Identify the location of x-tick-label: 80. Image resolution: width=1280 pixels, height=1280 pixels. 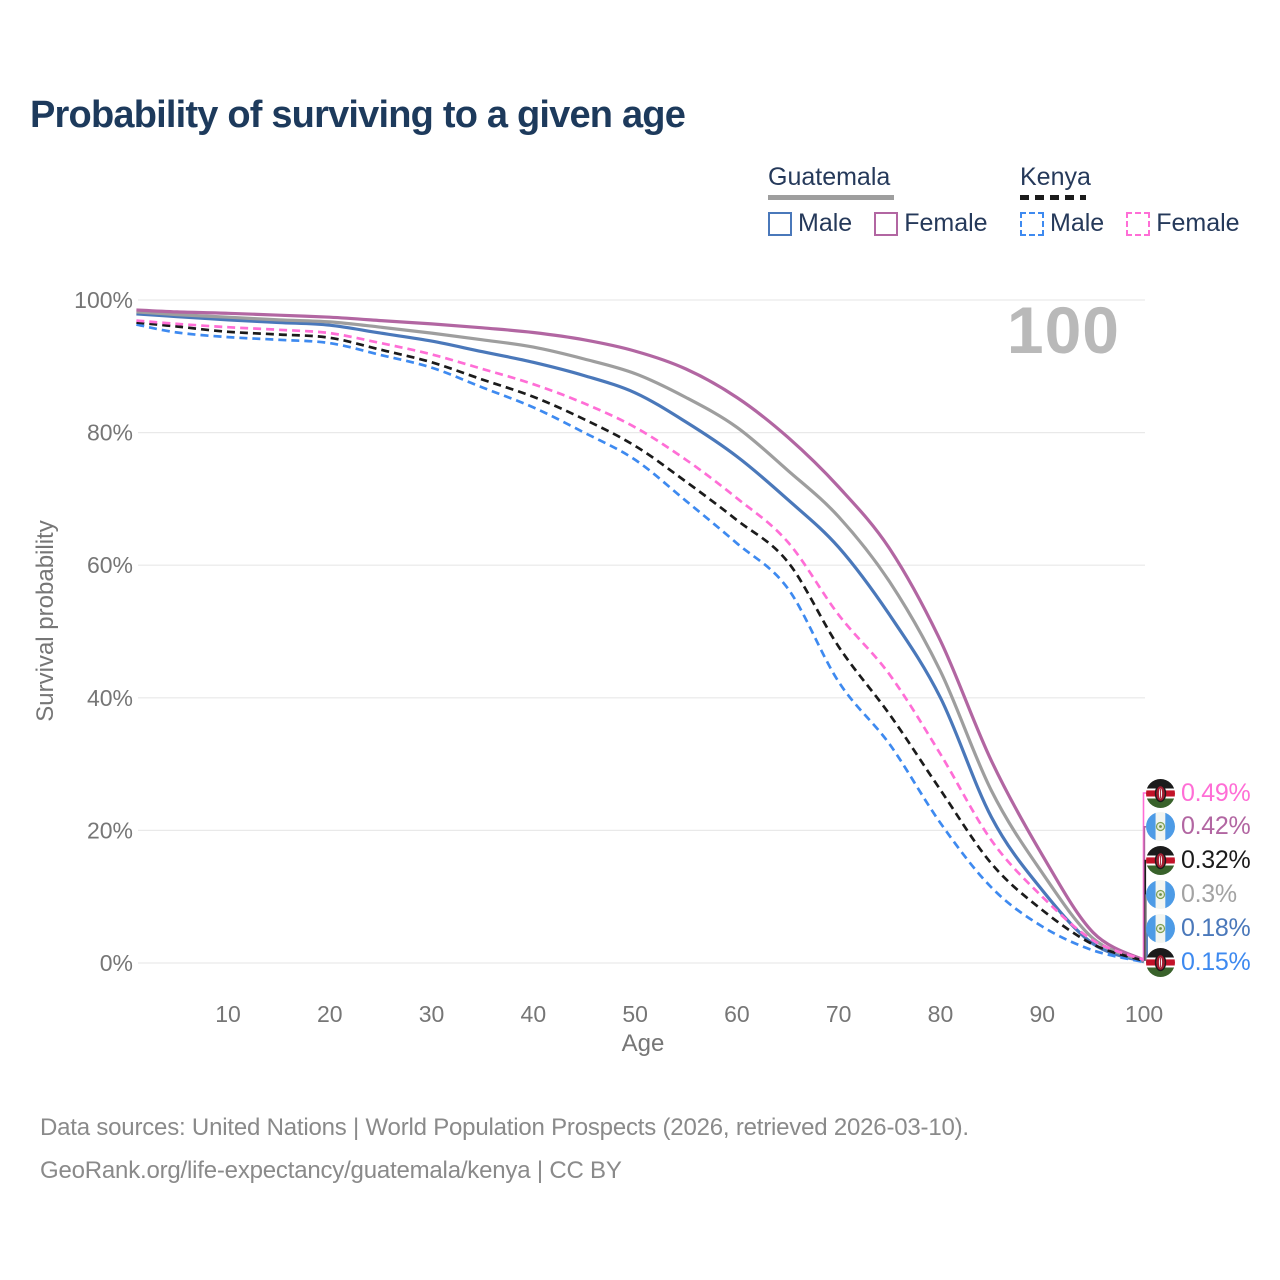
(941, 1014).